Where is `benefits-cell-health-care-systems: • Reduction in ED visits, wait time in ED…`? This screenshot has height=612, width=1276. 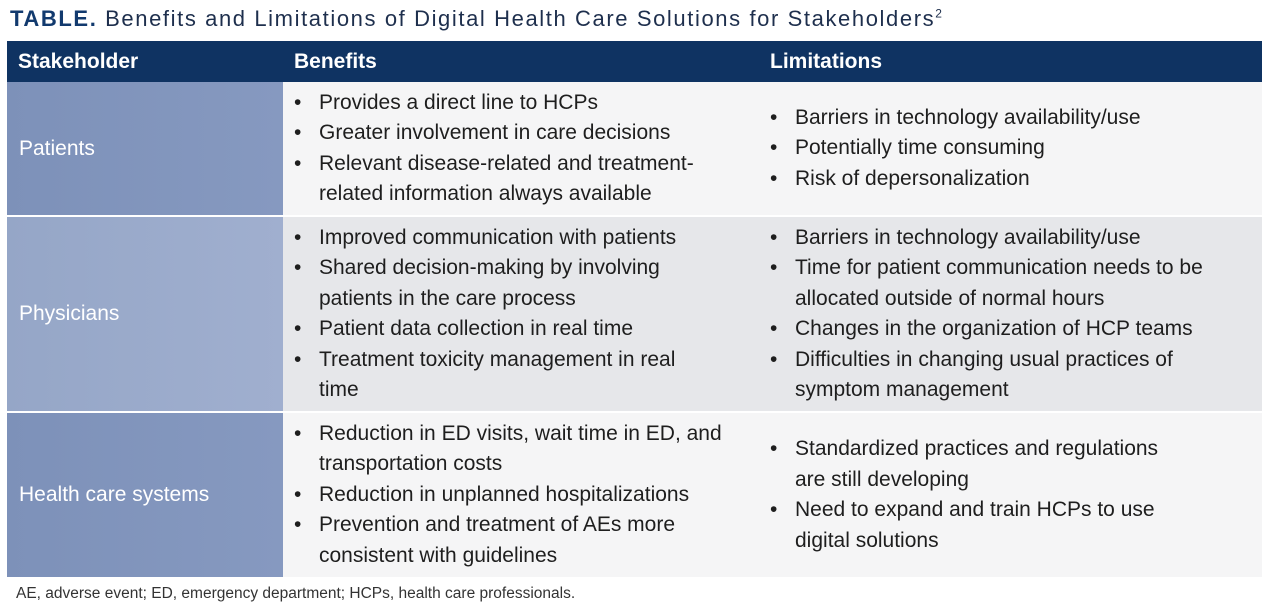 benefits-cell-health-care-systems: • Reduction in ED visits, wait time in ED… is located at coordinates (521, 495).